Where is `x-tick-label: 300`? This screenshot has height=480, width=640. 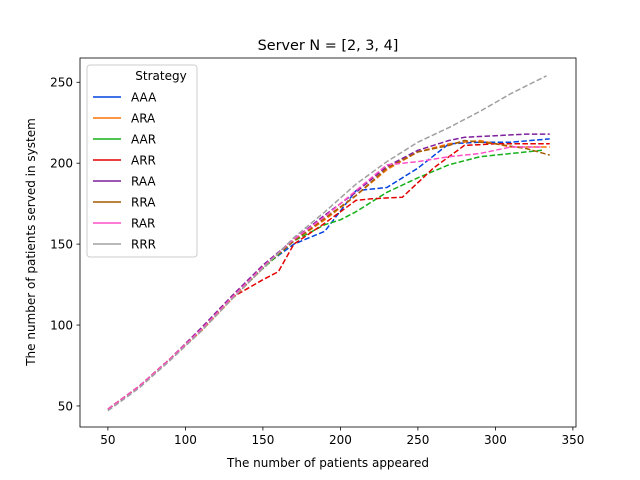
x-tick-label: 300 is located at coordinates (495, 440).